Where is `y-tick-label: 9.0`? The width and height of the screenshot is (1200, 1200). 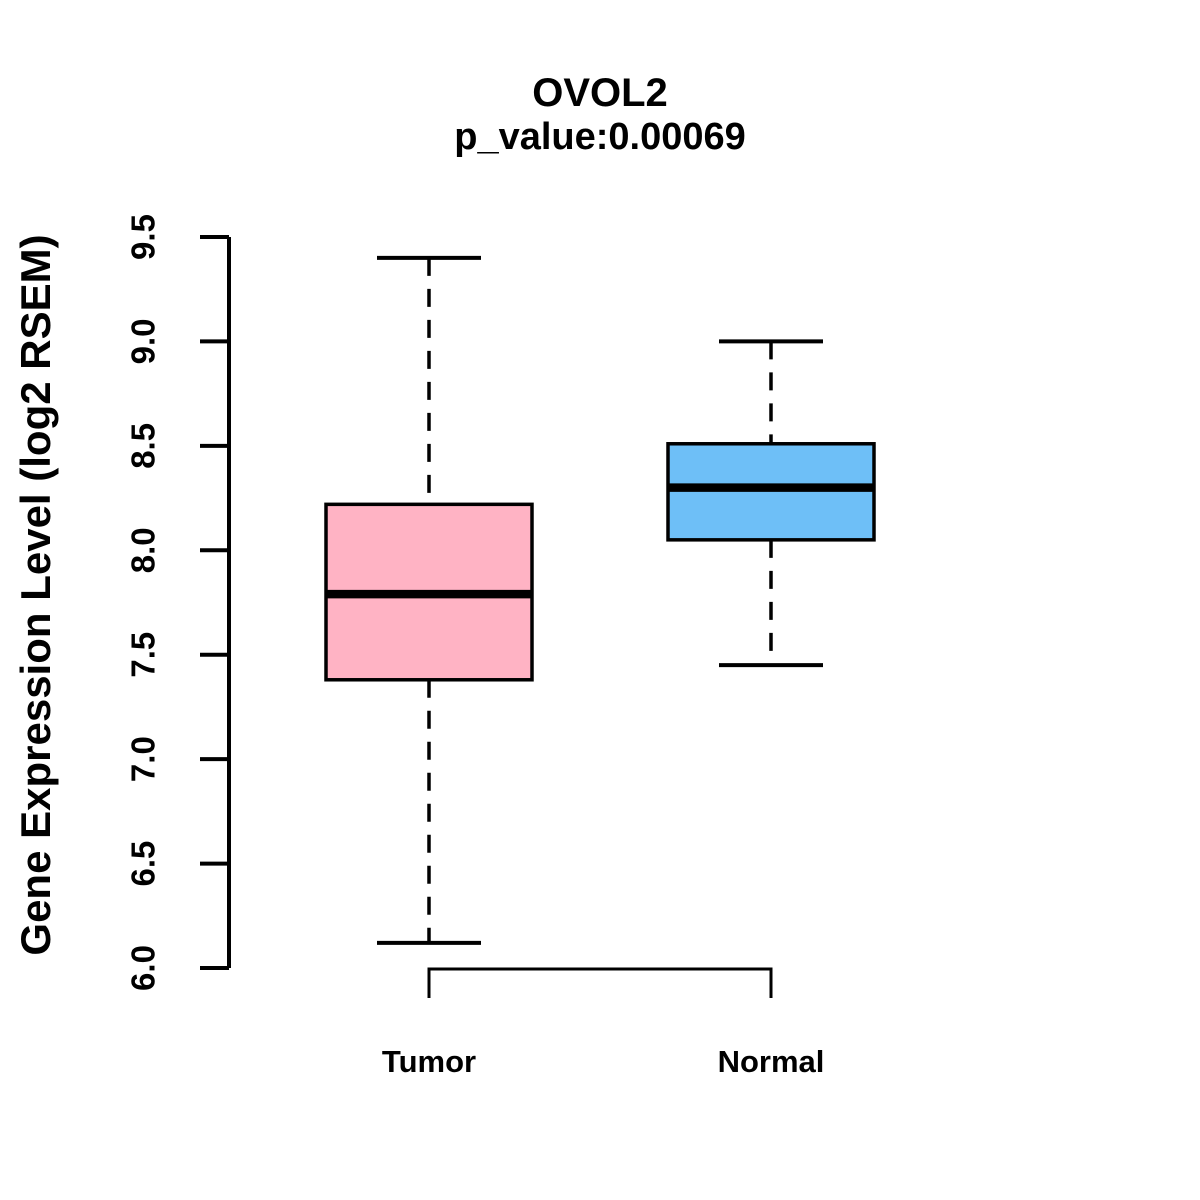 y-tick-label: 9.0 is located at coordinates (143, 341).